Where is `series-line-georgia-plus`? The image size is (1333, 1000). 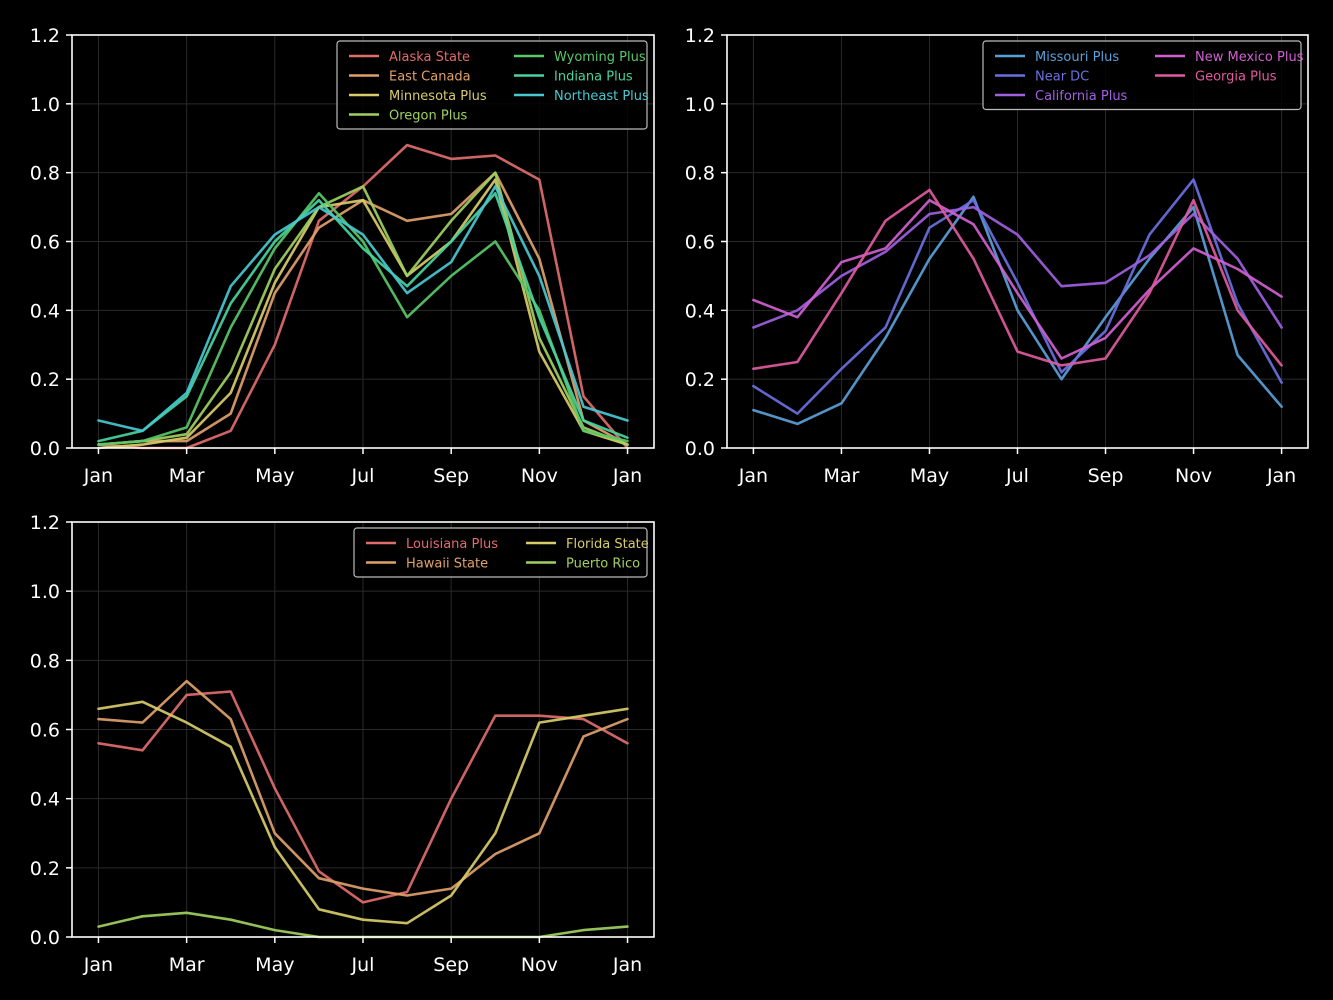
series-line-georgia-plus is located at coordinates (1017, 279).